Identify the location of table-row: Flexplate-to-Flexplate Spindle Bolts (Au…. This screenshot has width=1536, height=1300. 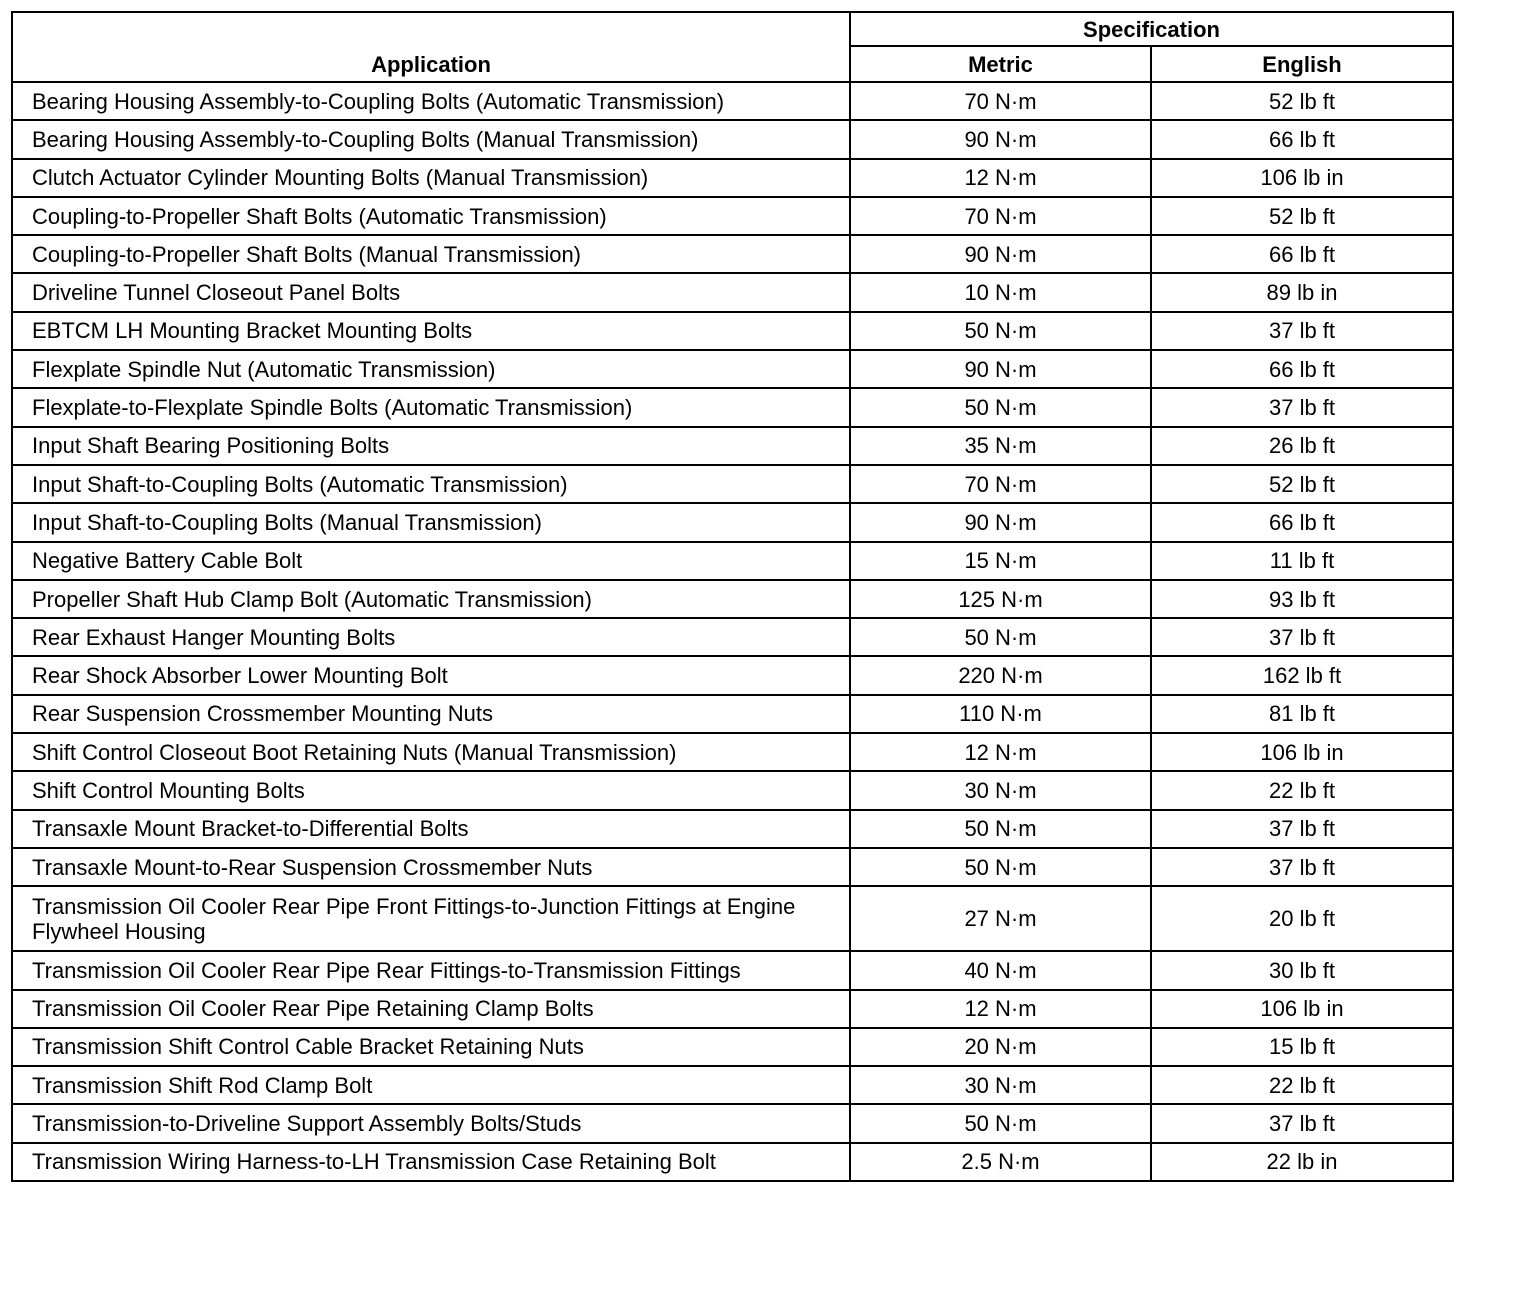
(733, 407).